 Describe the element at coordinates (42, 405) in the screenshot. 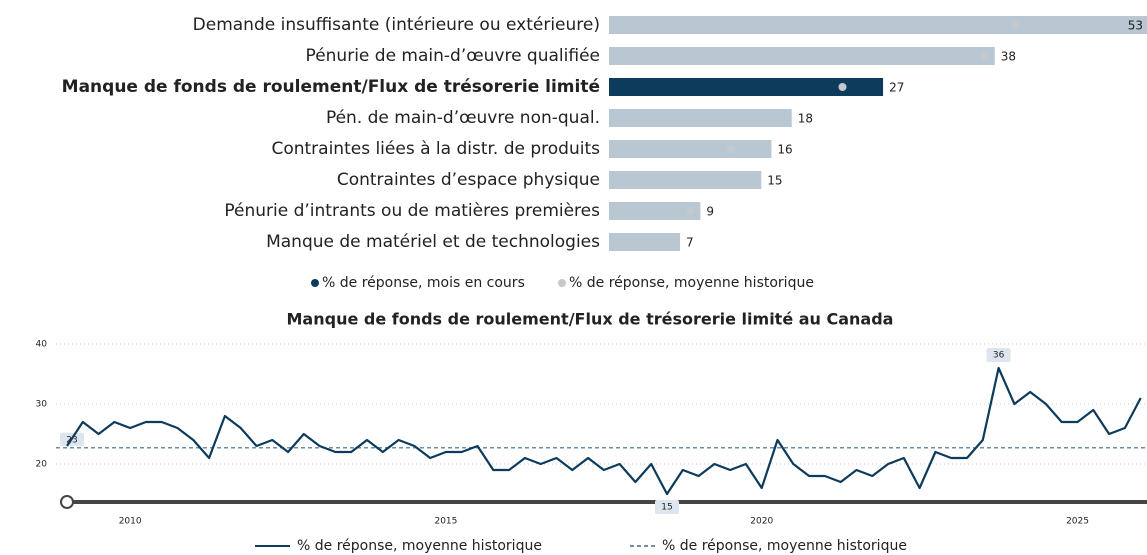

I see `y-tick-label: 30` at that location.